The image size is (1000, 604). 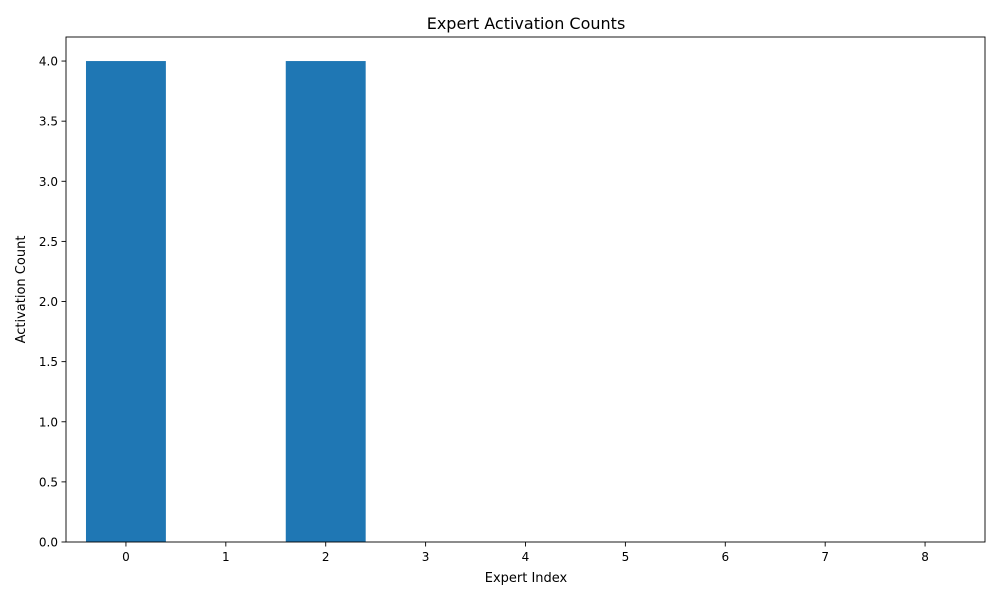 I want to click on x-tick-label-5: 5, so click(x=626, y=557).